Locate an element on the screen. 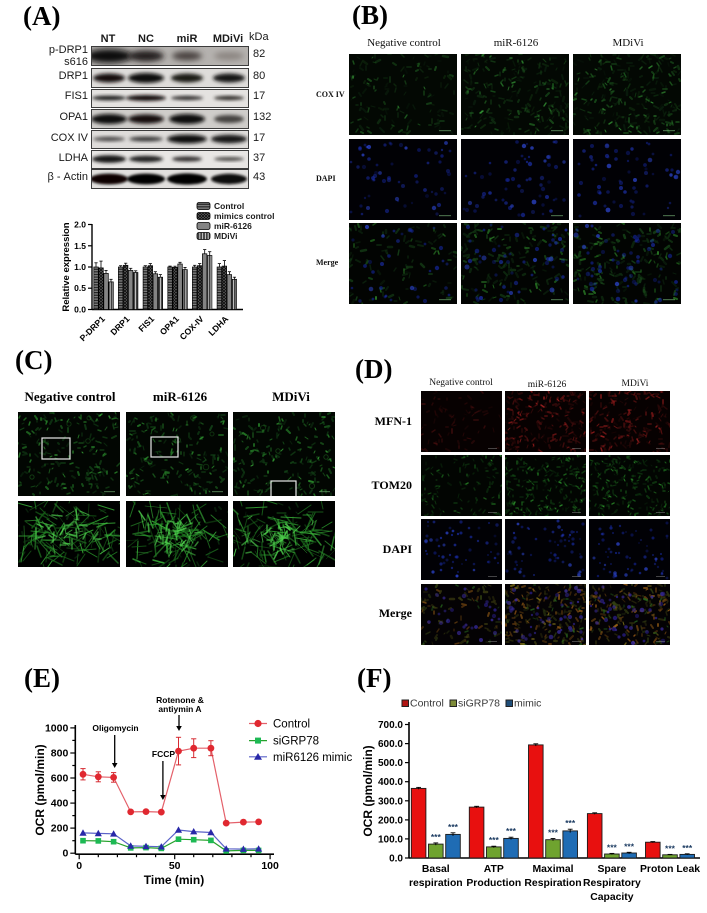 This screenshot has height=913, width=707. svg-text: LDHA is located at coordinates (218, 326).